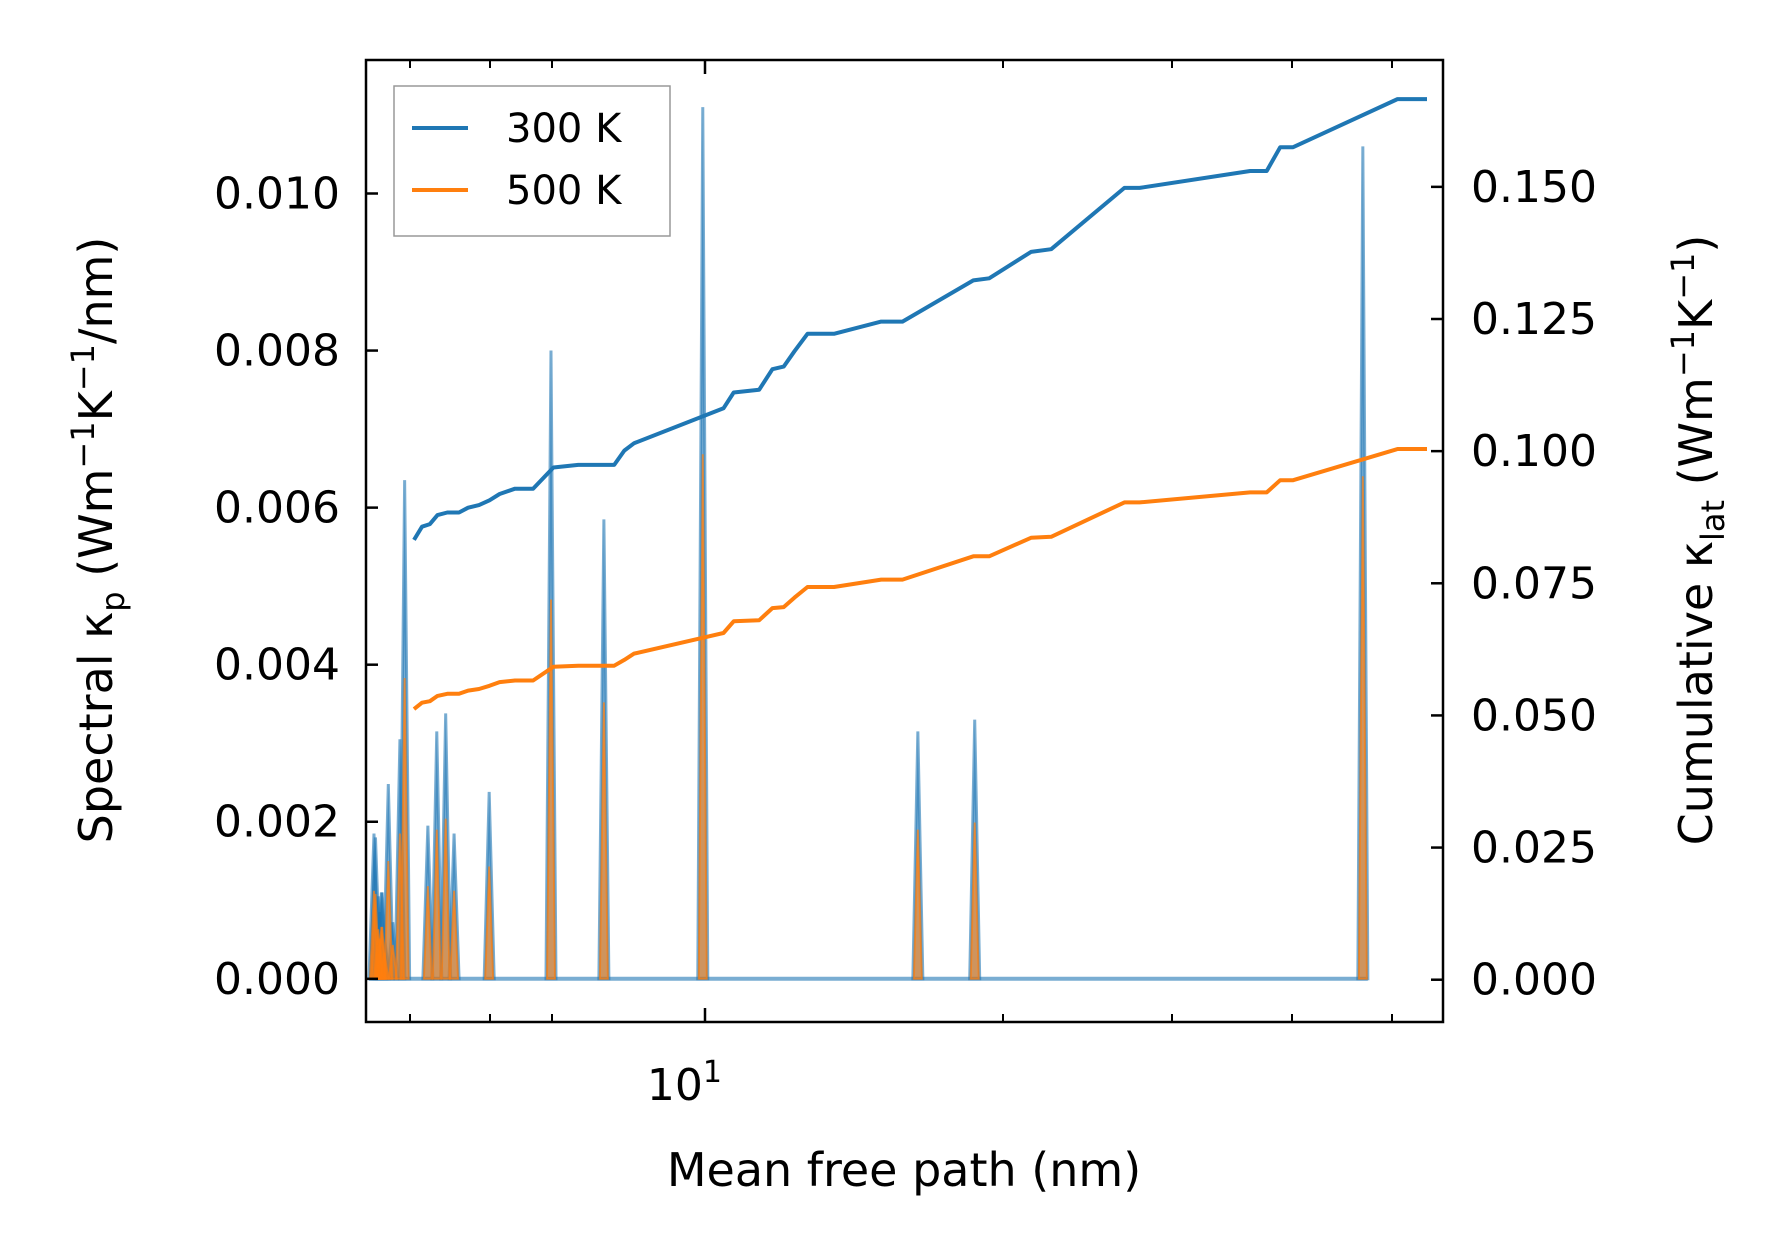 The image size is (1790, 1253). What do you see at coordinates (1534, 980) in the screenshot?
I see `right-y-tick-label: 0.000` at bounding box center [1534, 980].